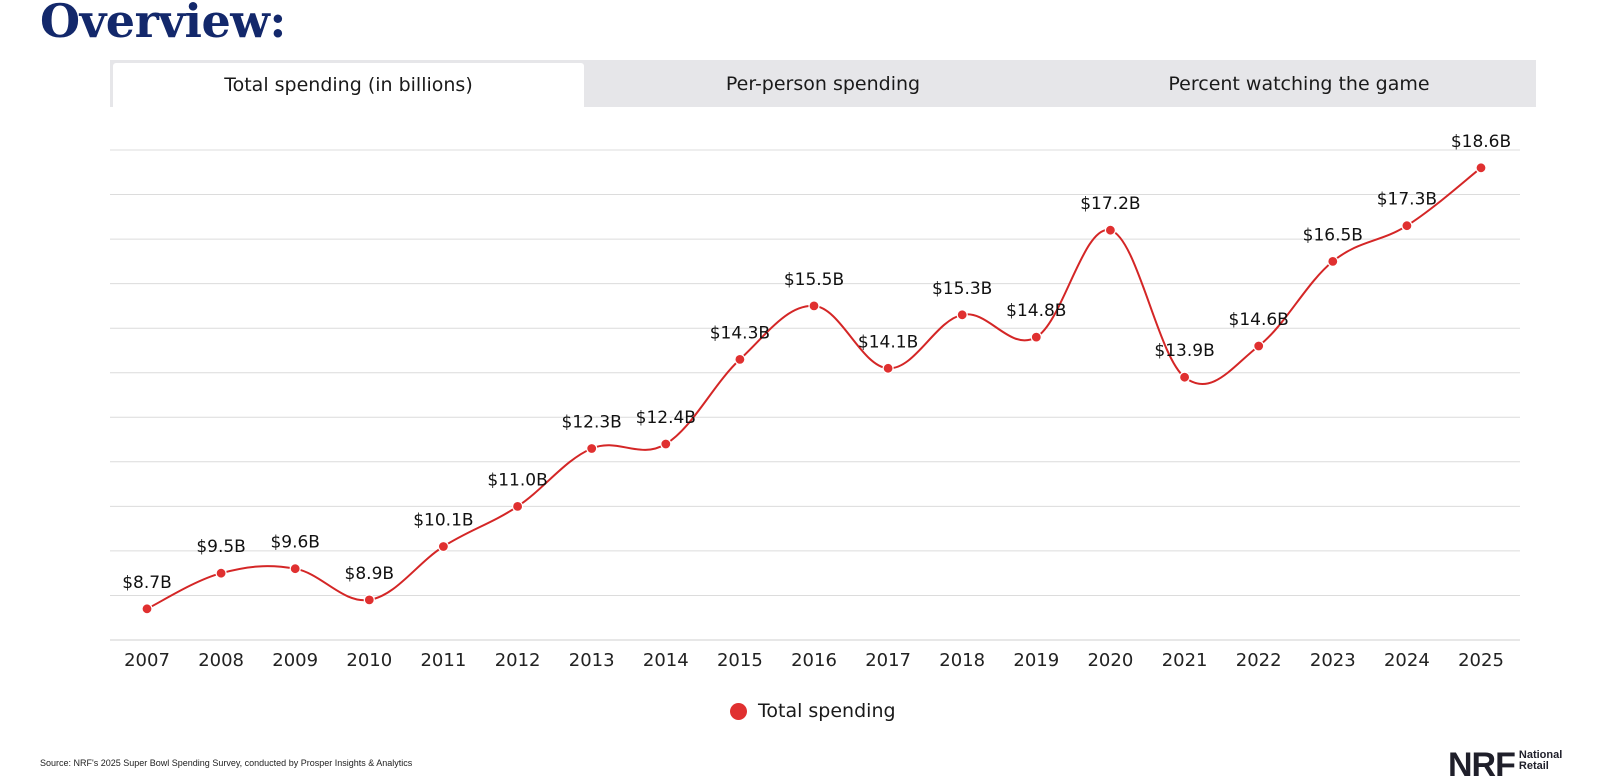 This screenshot has width=1600, height=784. I want to click on x-tick-label: 2023, so click(1333, 660).